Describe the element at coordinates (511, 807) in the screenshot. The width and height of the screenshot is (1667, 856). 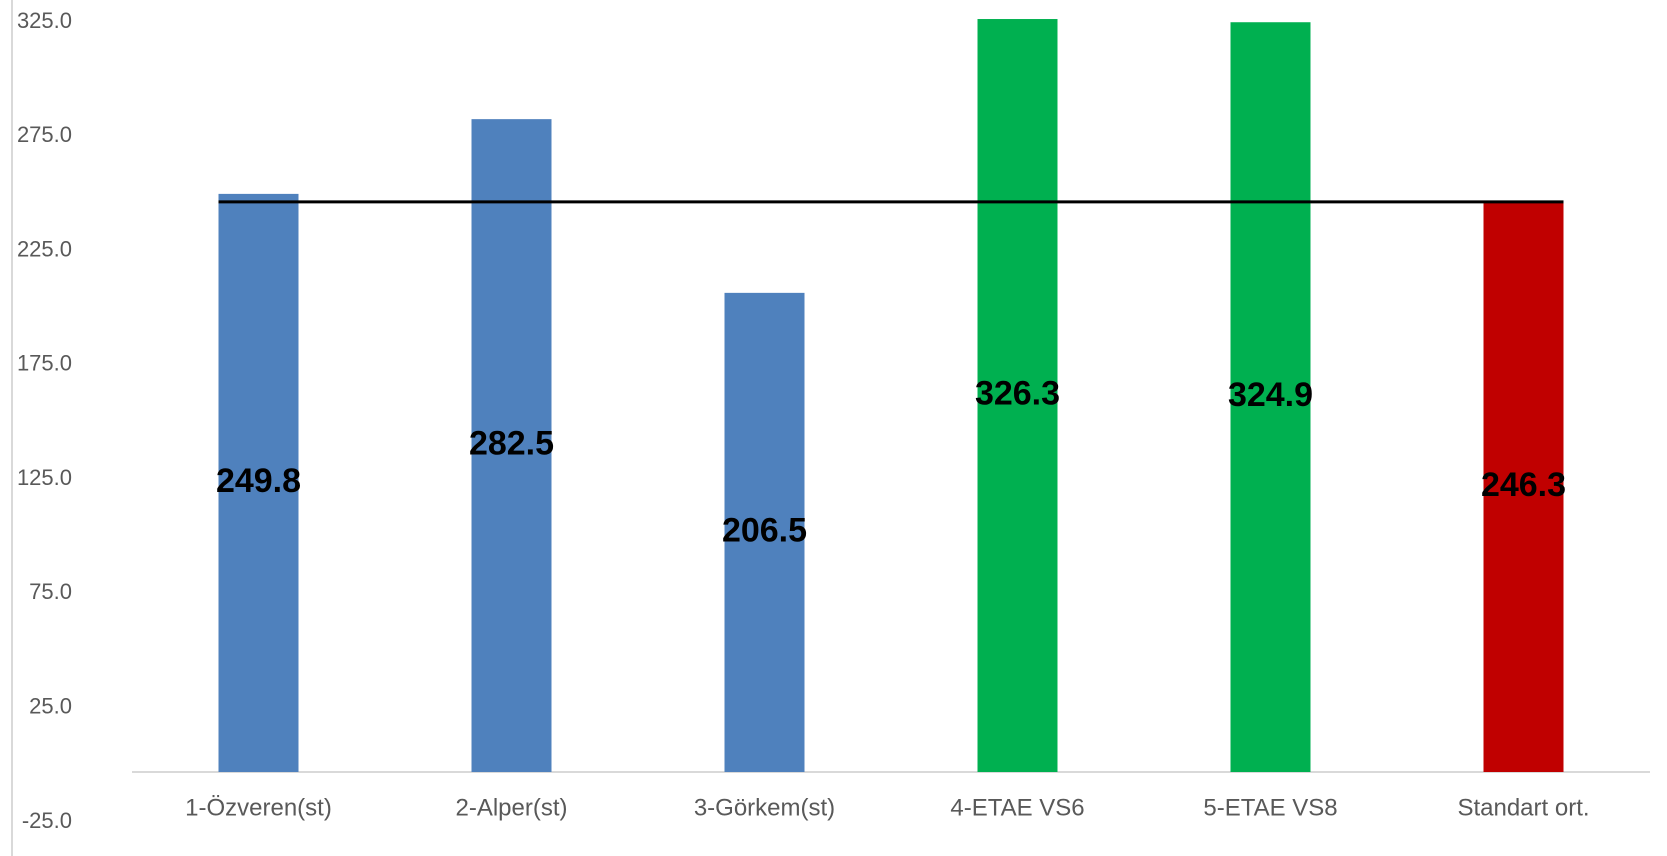
I see `x-category-label: 2-Alper(st)` at that location.